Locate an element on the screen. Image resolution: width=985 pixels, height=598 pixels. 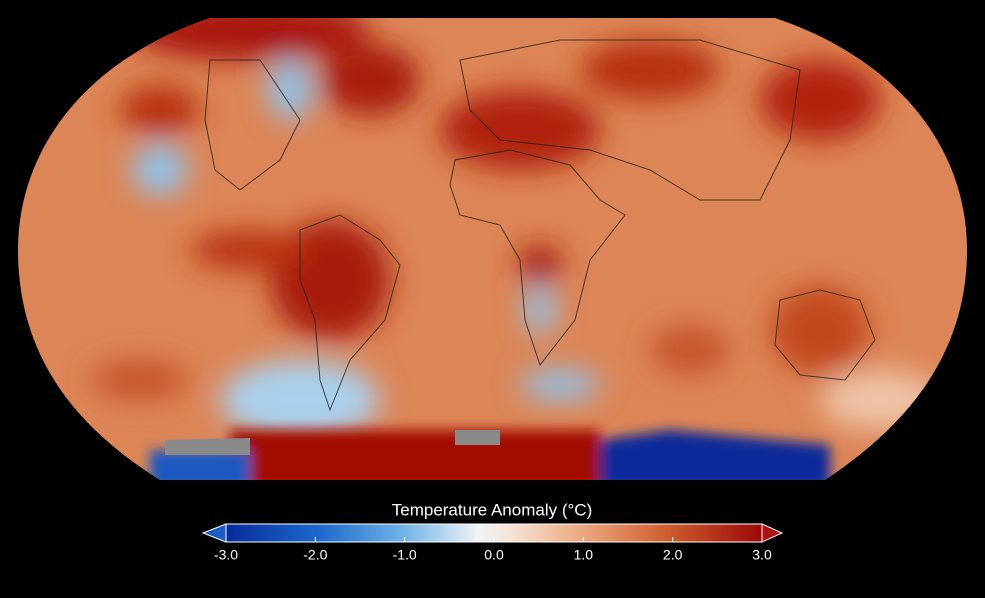
colorbar-tick-label: 0.0 is located at coordinates (494, 555).